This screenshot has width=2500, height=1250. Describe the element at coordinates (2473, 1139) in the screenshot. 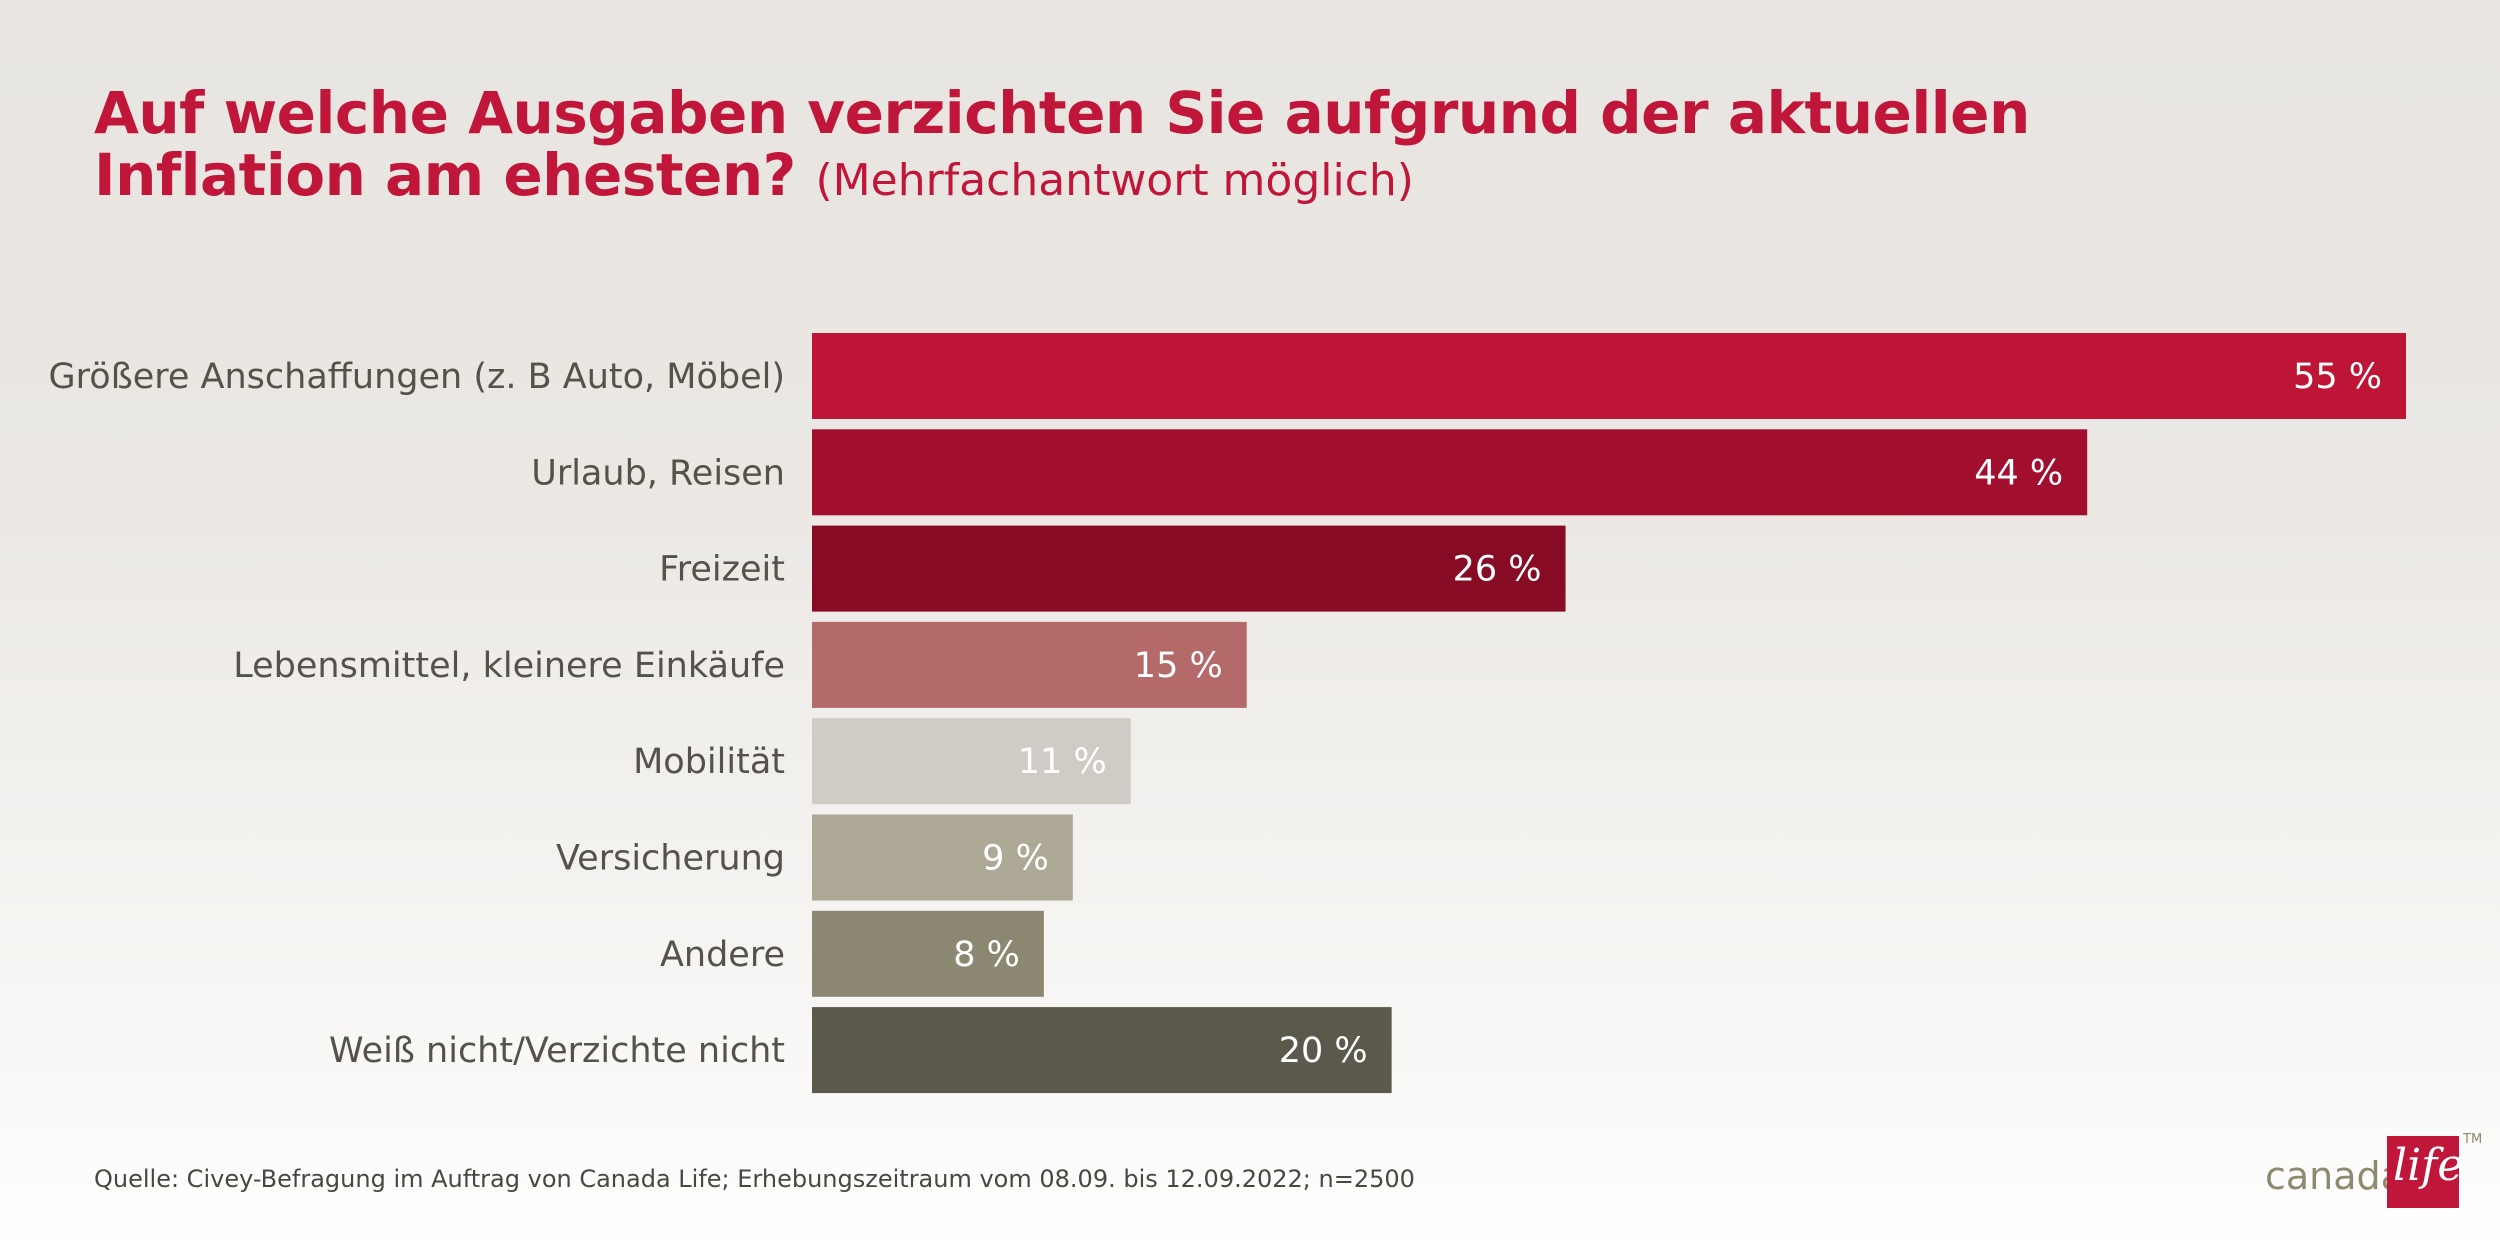

I see `logo-trademark: TM` at that location.